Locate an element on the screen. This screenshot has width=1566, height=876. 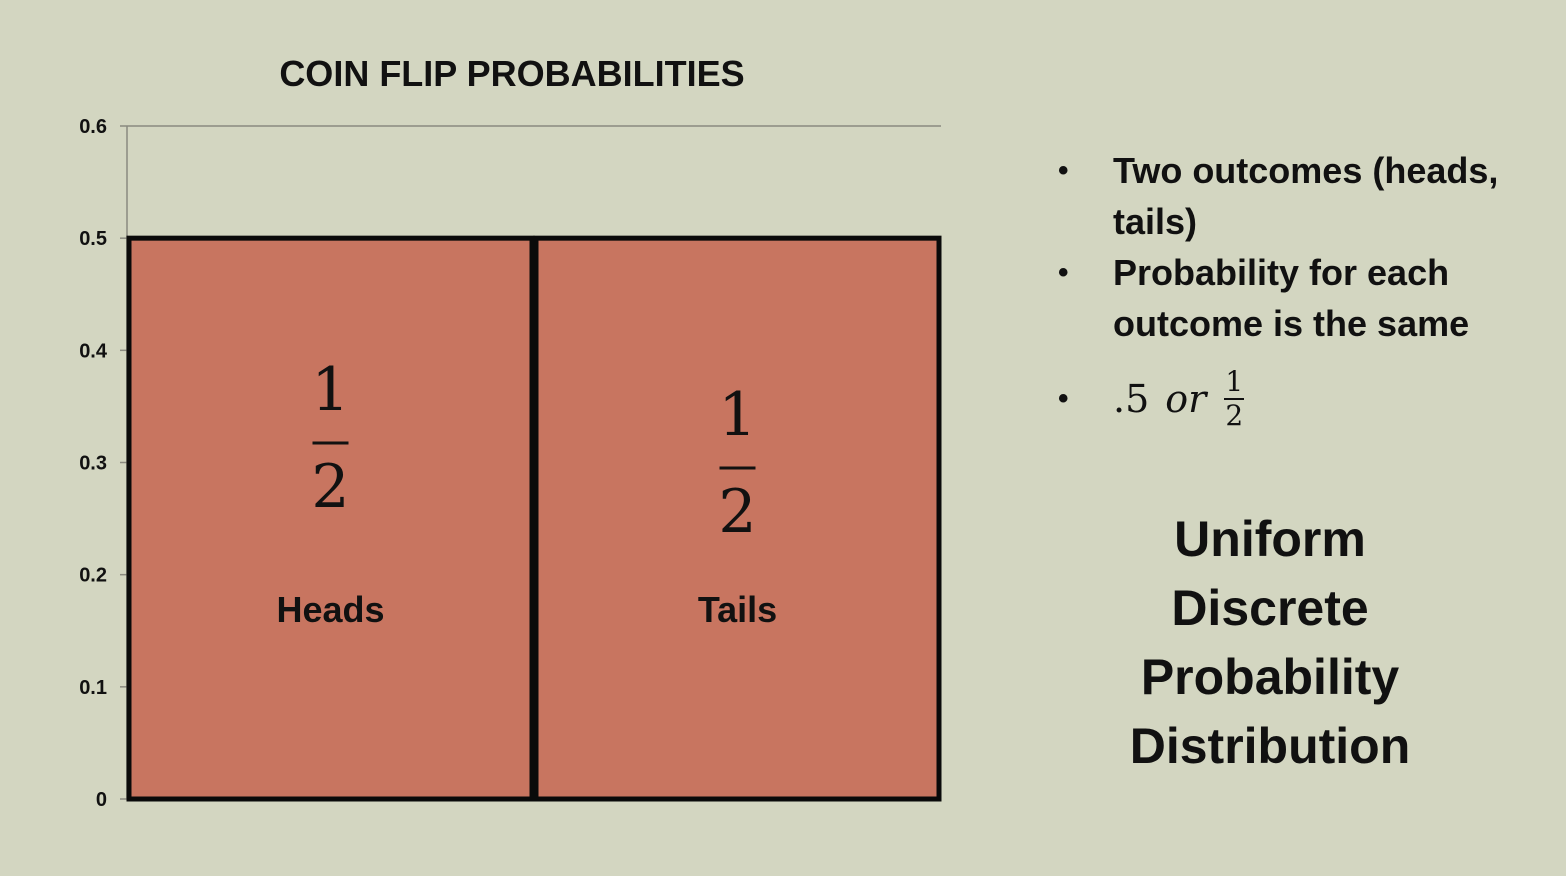
chart-title: COIN FLIP PROBABILITIES is located at coordinates (511, 73).